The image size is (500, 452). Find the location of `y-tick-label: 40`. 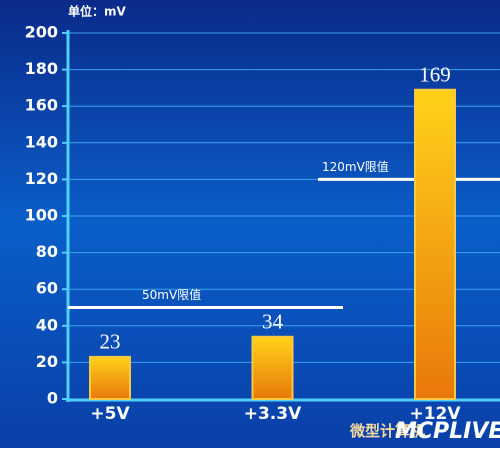

y-tick-label: 40 is located at coordinates (47, 324).